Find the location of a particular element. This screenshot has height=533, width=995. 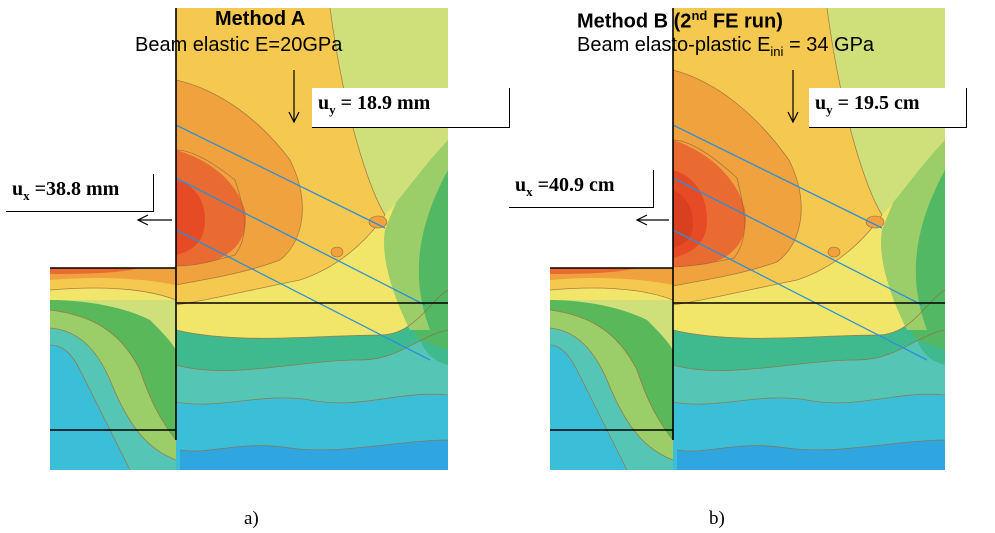

uy-label-b: uy = 19.5 cm is located at coordinates (888, 108).